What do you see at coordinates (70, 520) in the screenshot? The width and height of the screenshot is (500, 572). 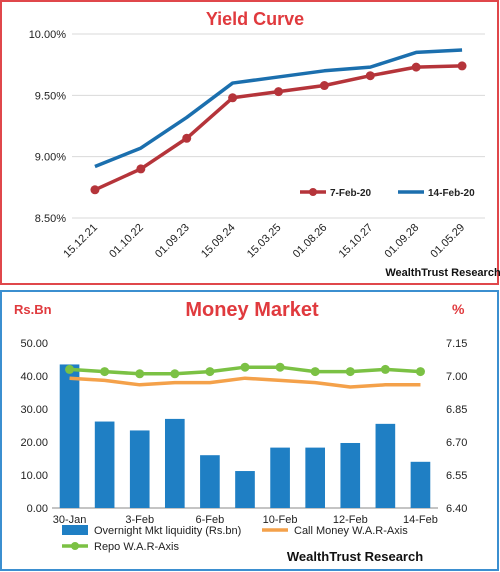 I see `money-x-tick-label: 30-Jan` at bounding box center [70, 520].